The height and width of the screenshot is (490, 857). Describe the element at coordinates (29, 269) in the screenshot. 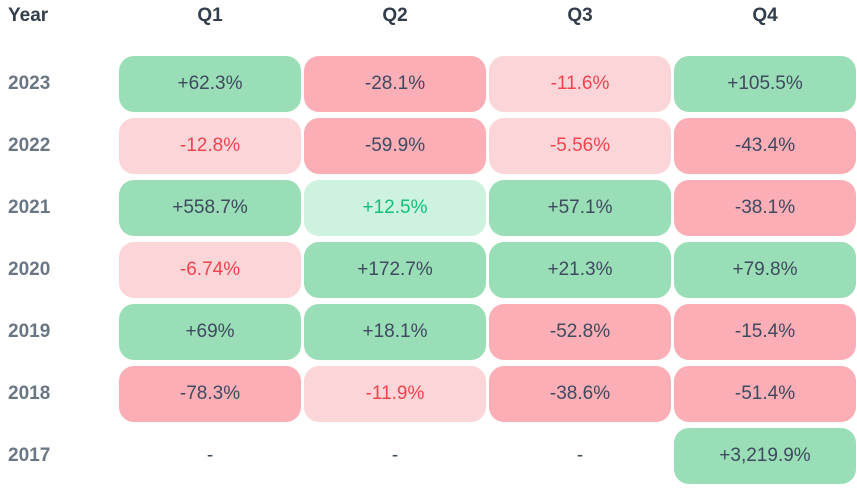

I see `year-label: 2020` at that location.